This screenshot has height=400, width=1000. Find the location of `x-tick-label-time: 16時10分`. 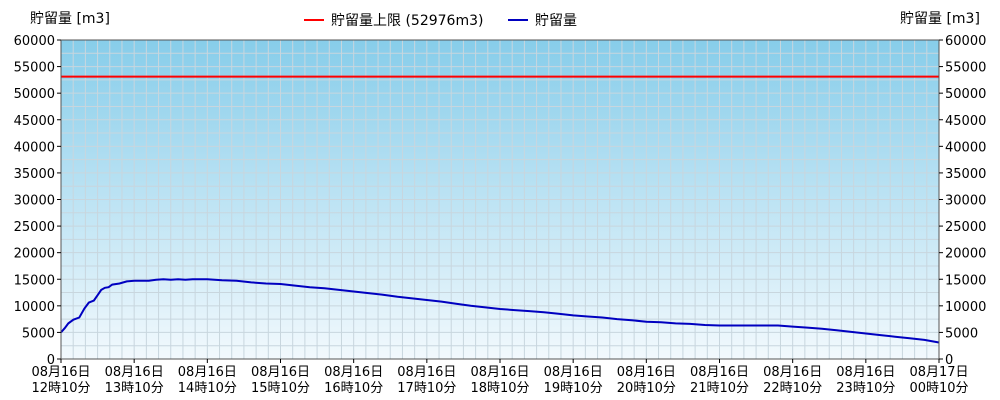

x-tick-label-time: 16時10分 is located at coordinates (353, 388).